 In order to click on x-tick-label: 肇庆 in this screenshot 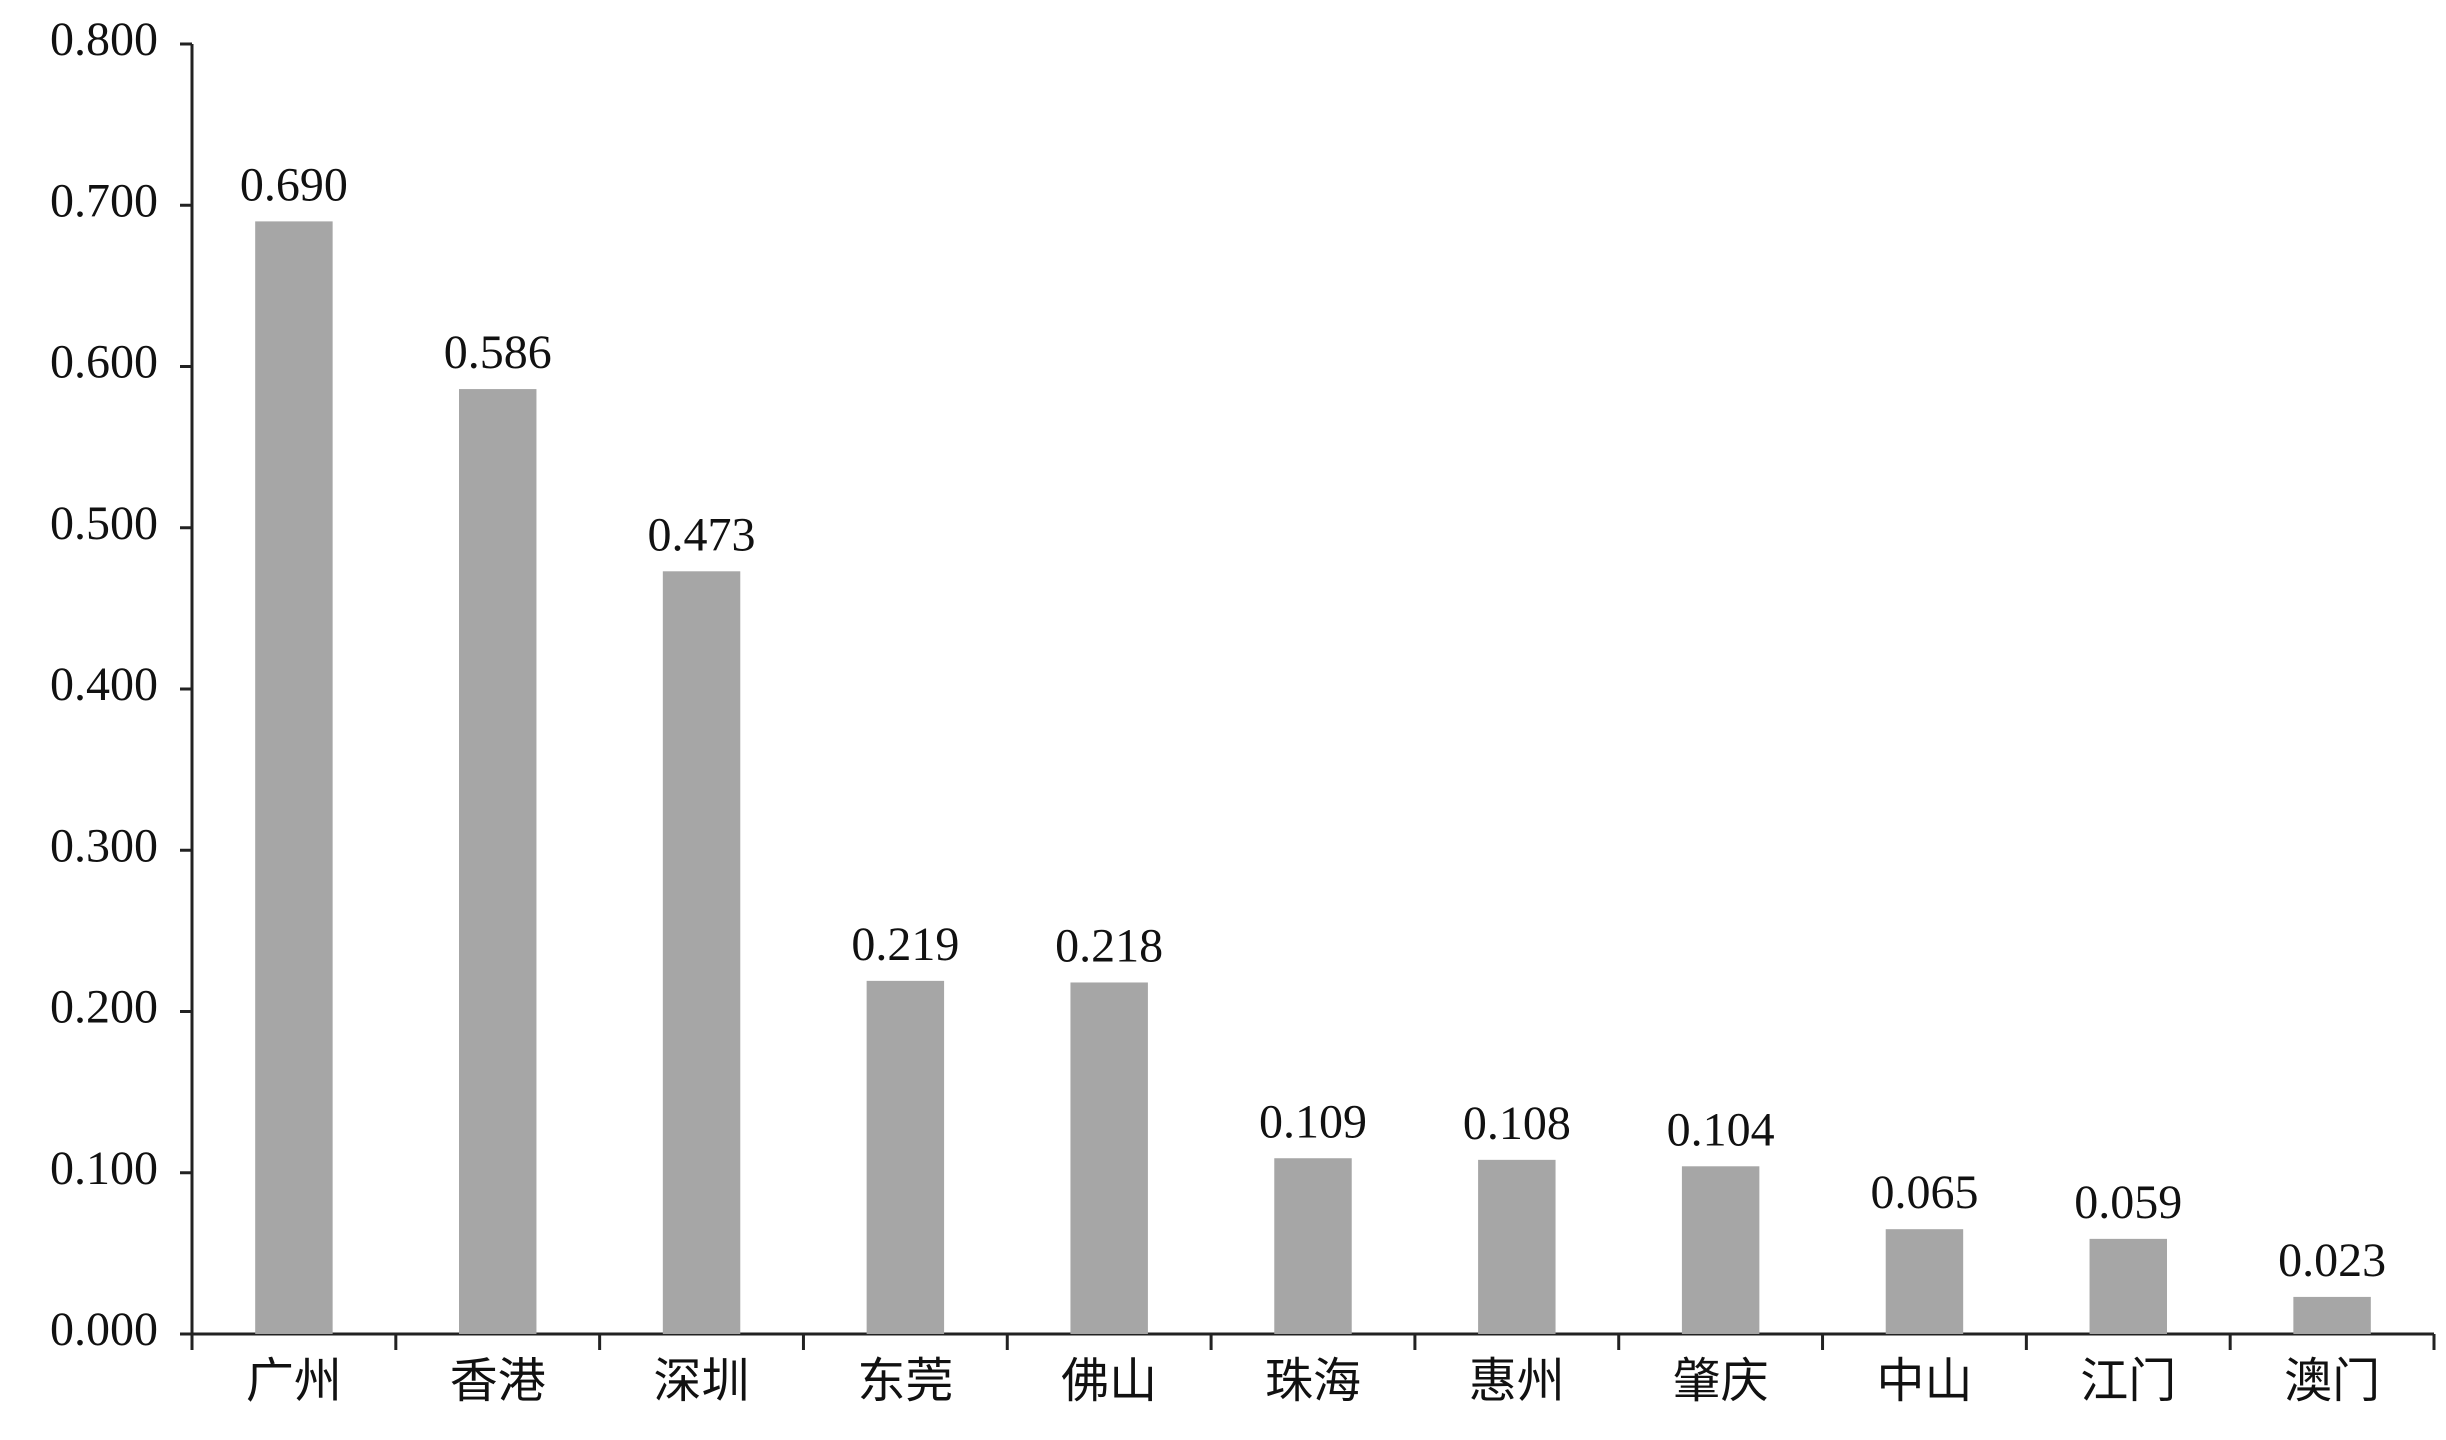, I will do `click(1721, 1381)`.